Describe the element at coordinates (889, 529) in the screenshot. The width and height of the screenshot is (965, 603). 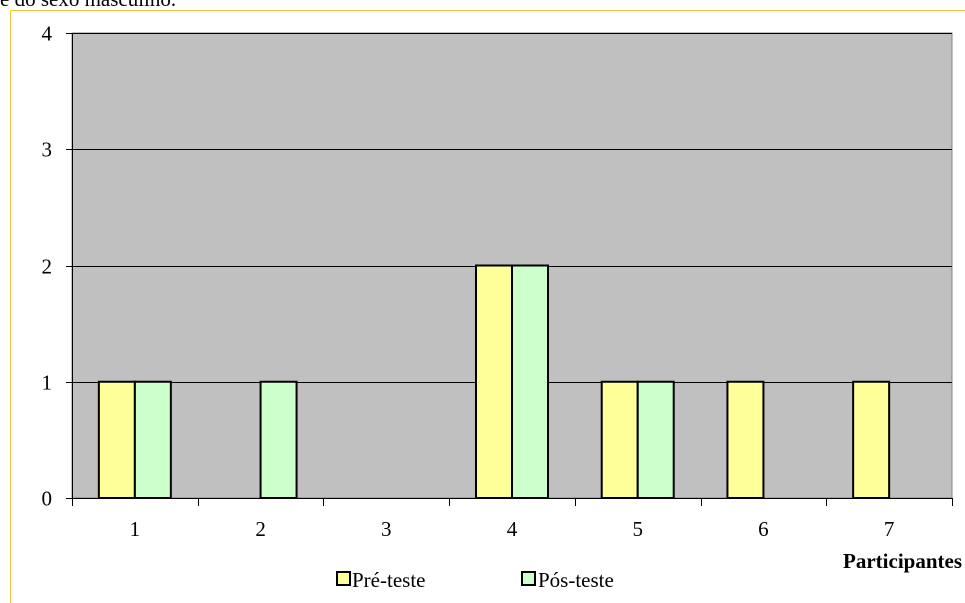
I see `x-tick-label: 7` at that location.